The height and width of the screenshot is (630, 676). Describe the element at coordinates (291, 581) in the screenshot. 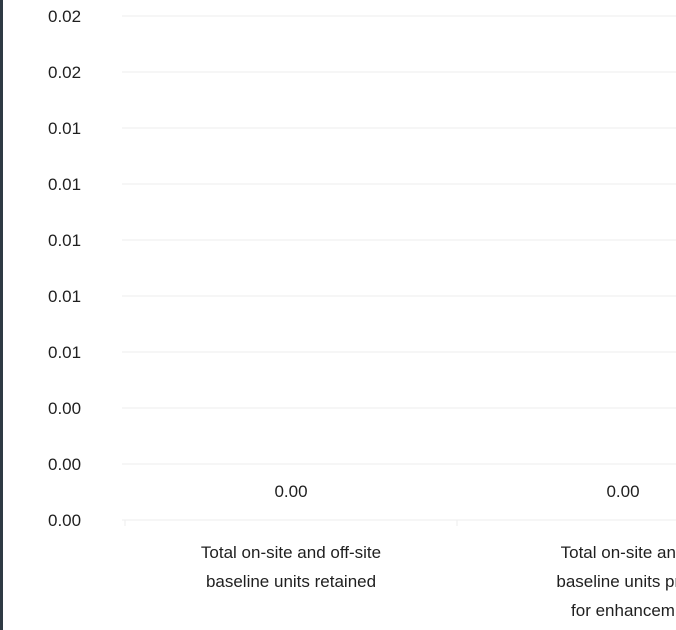

I see `x-category-label: baseline units retained` at that location.